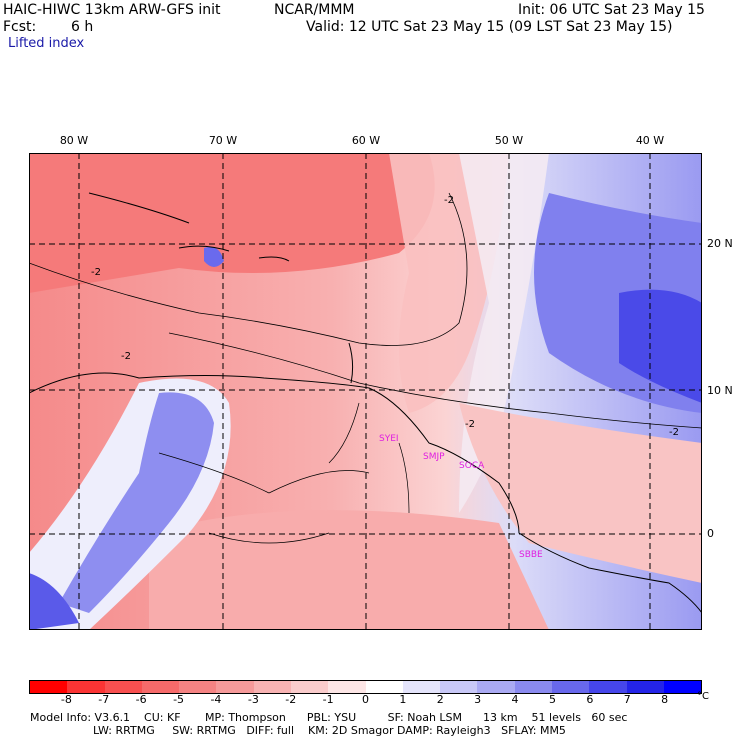  I want to click on color-bar-label: -2, so click(291, 699).